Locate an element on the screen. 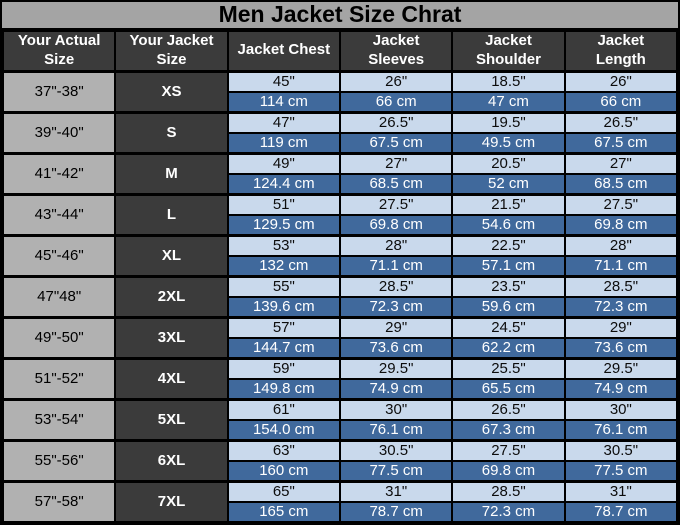  measurement-cm-cell: 57.1 cm is located at coordinates (508, 265).